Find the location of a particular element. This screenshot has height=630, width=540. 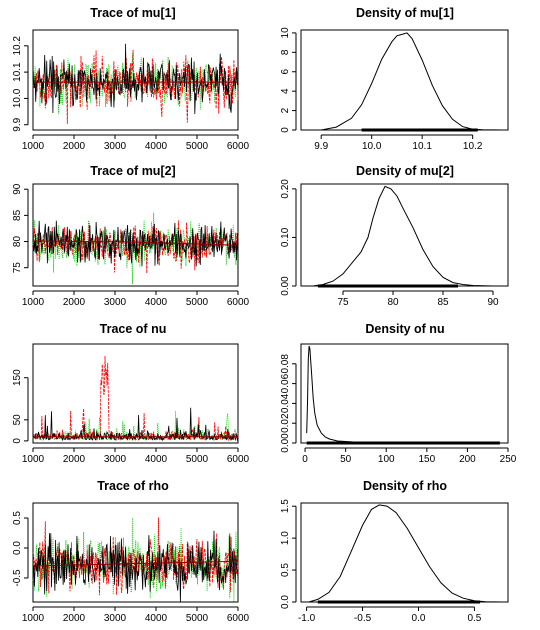

x-axis: -1.0 -0.5 0.0 0.5 is located at coordinates (390, 615).